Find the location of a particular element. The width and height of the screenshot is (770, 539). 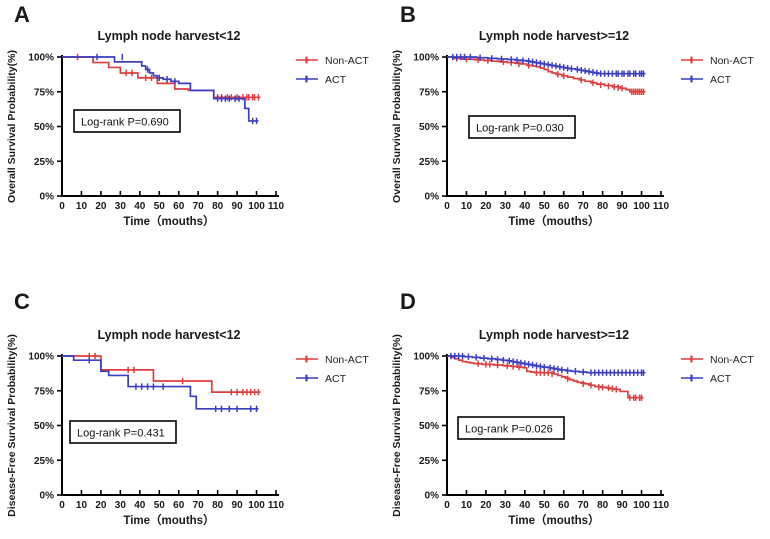

pvalue-text: Log-rank P=0.026 is located at coordinates (509, 430).